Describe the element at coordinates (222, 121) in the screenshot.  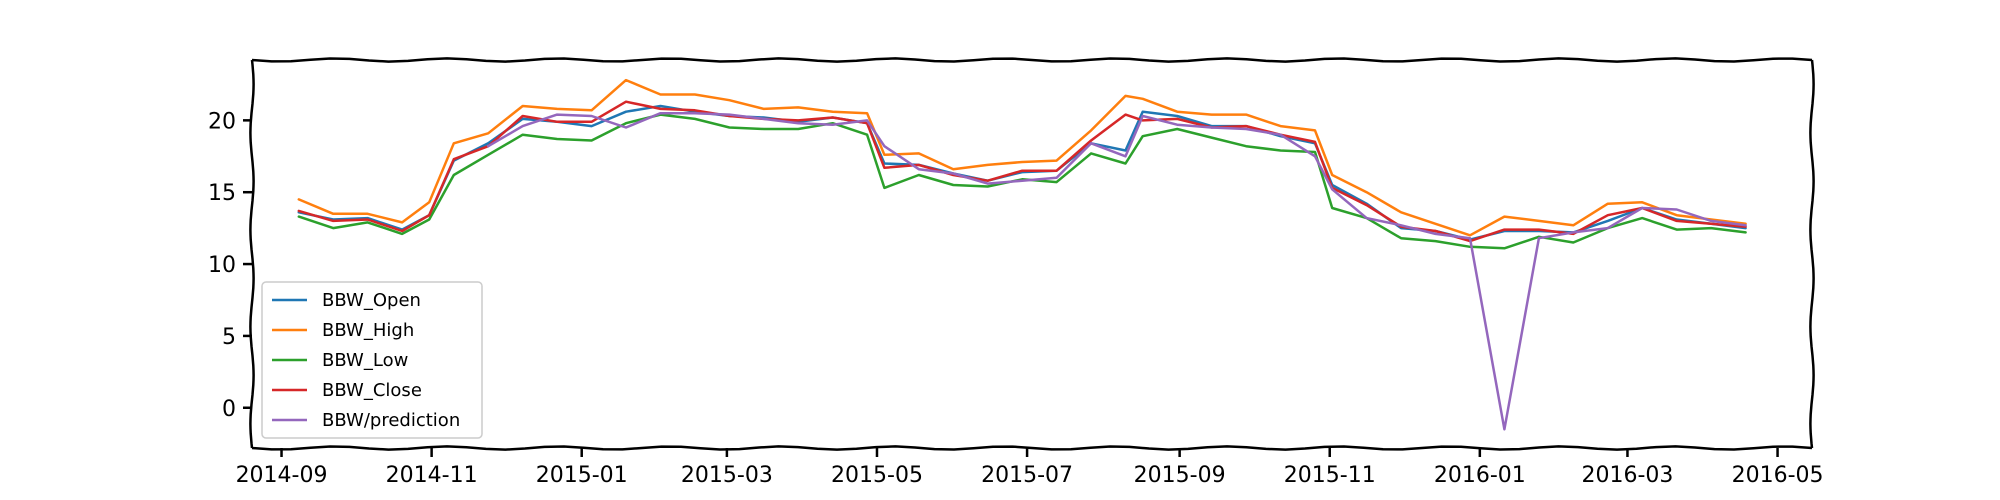
I see `y-tick-label: 20` at that location.